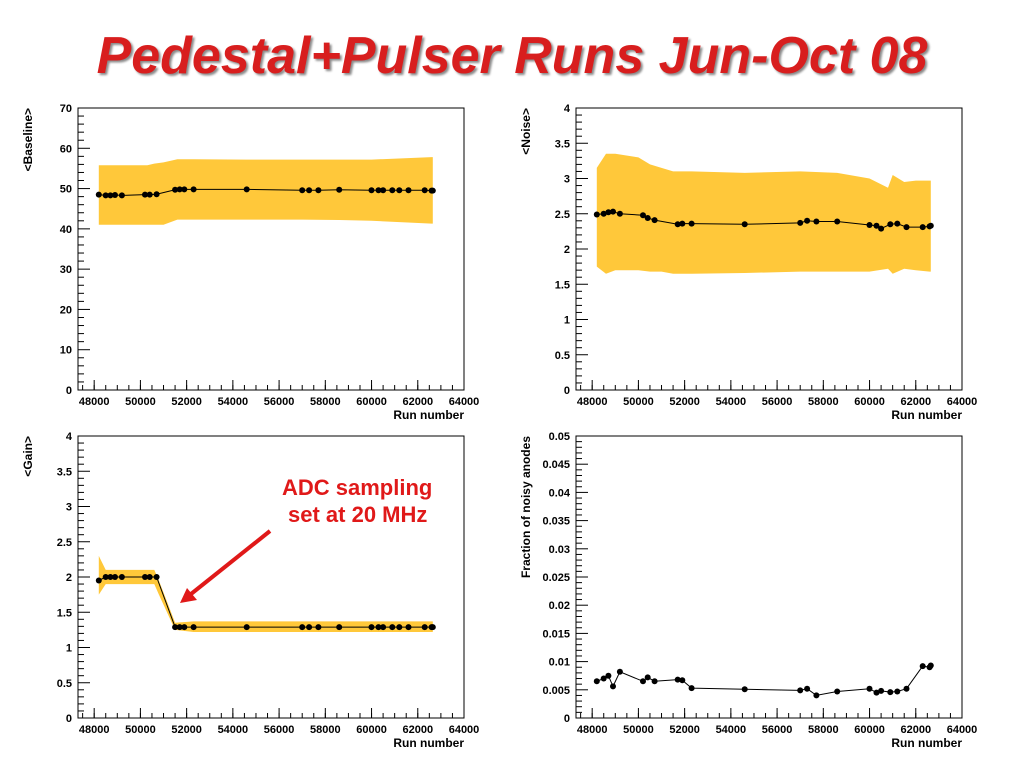 The height and width of the screenshot is (768, 1024). What do you see at coordinates (66, 190) in the screenshot?
I see `y-tick-label: 50` at bounding box center [66, 190].